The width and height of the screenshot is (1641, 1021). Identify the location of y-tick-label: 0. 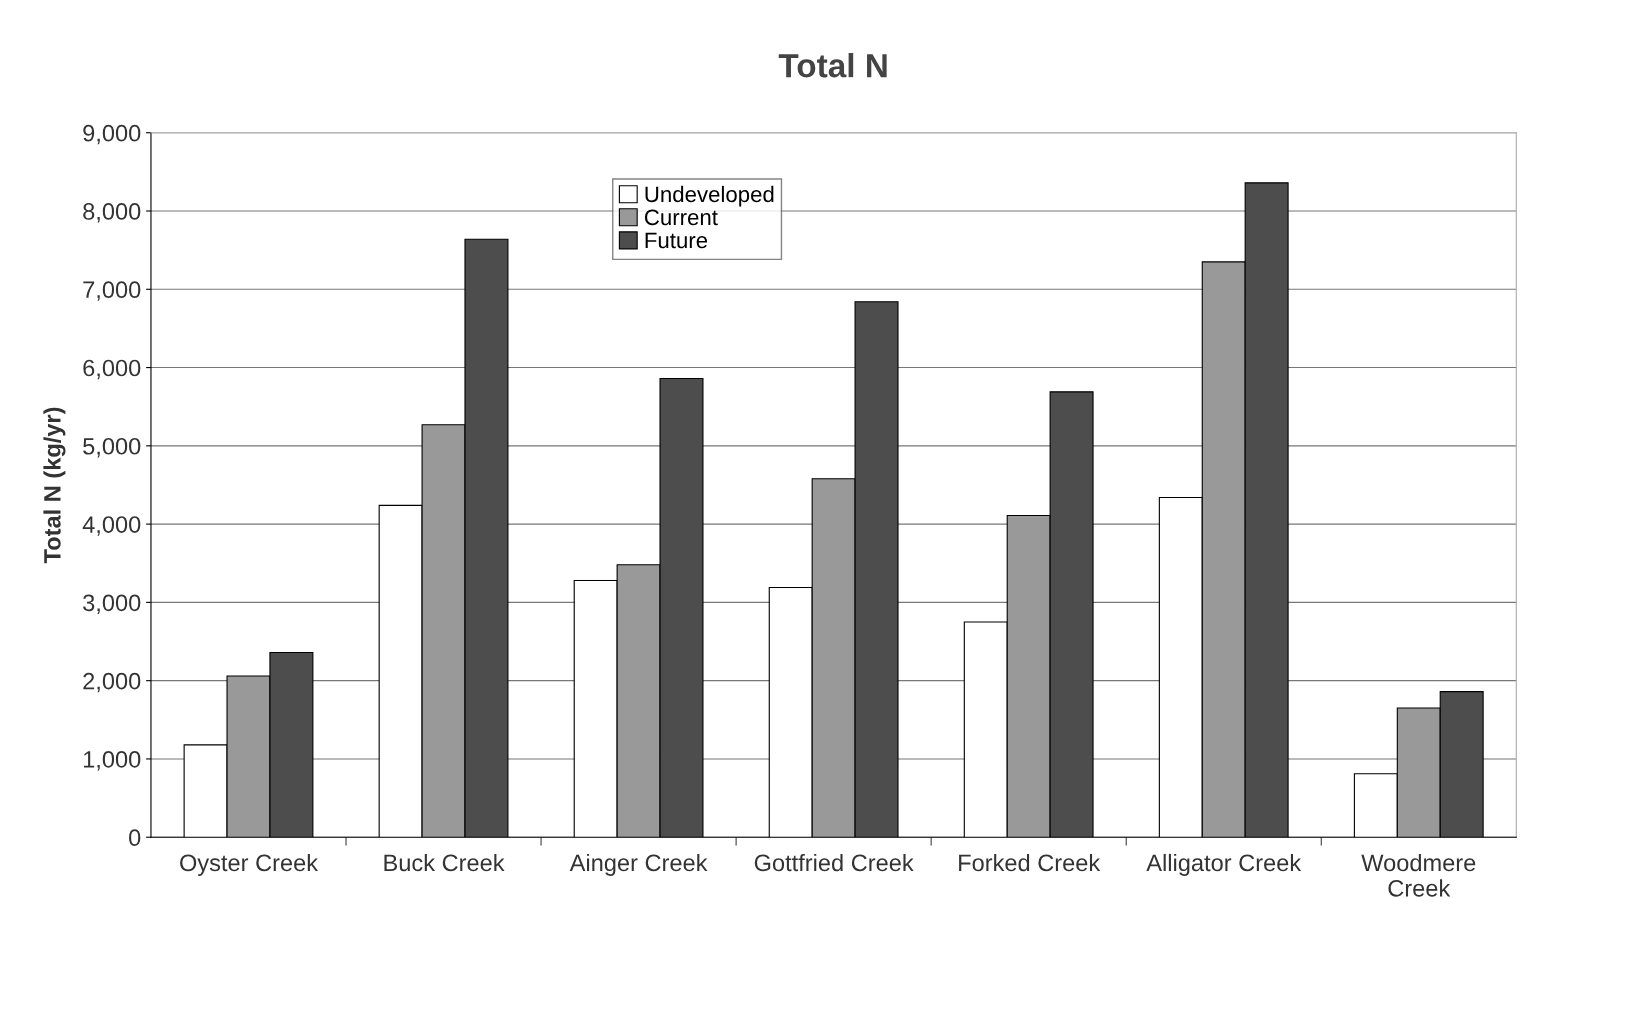
(135, 838).